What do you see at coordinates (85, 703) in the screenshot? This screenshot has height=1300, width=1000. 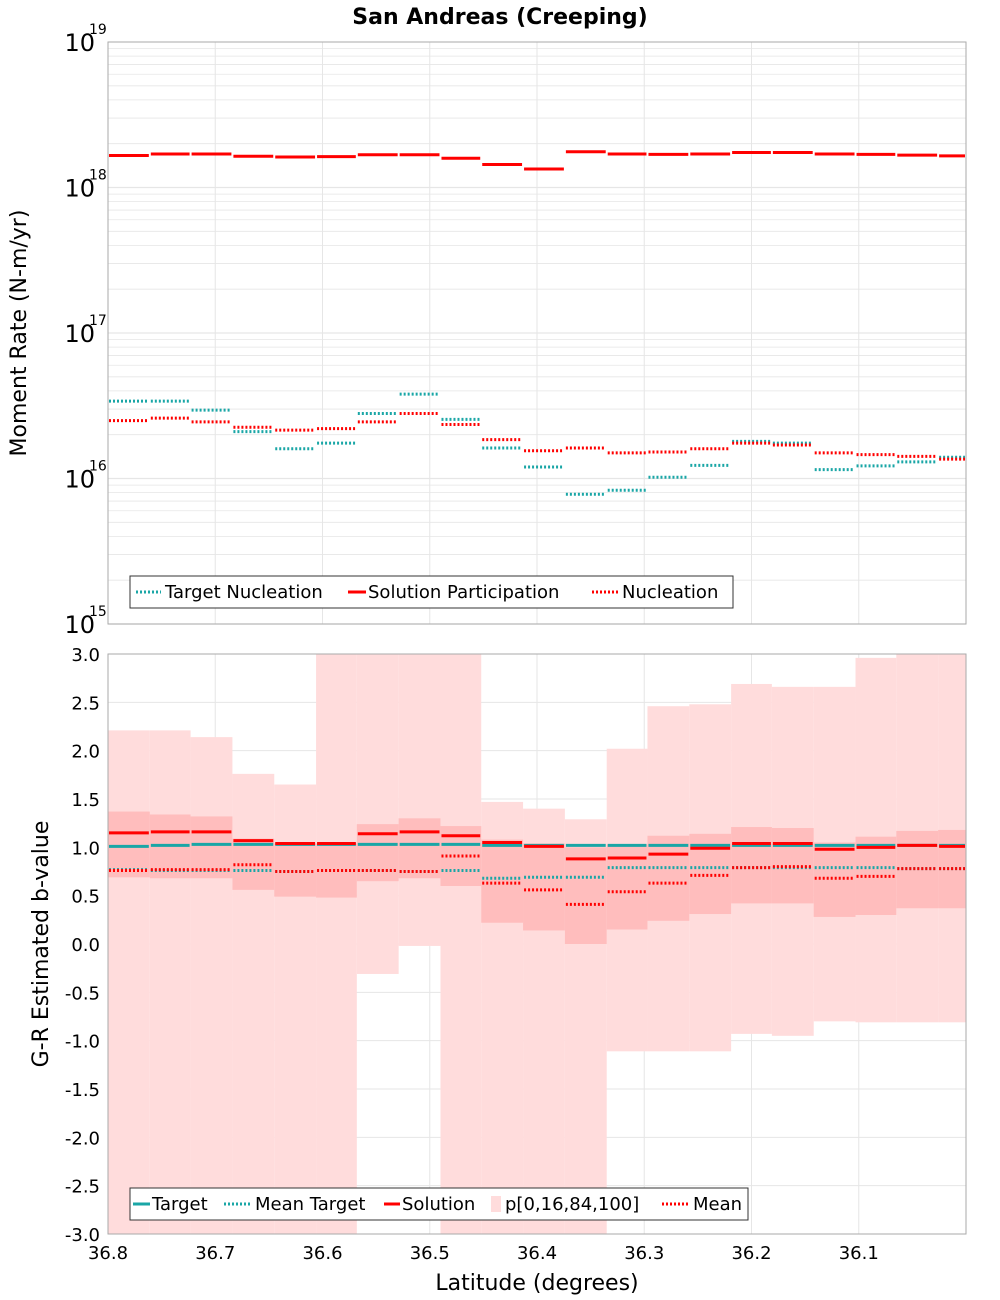 I see `bottom-y-tick-label: 2.5` at bounding box center [85, 703].